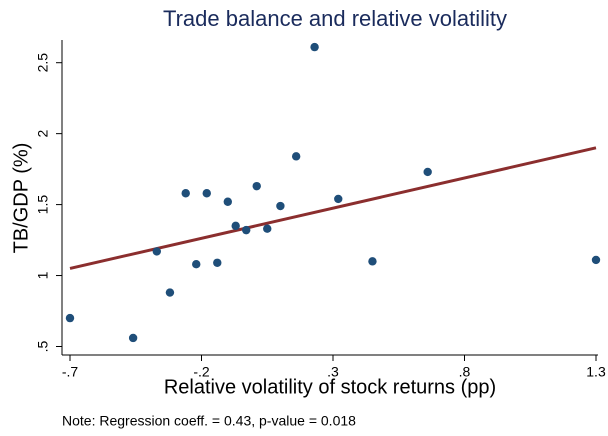  I want to click on y-tick-label: 1, so click(43, 275).